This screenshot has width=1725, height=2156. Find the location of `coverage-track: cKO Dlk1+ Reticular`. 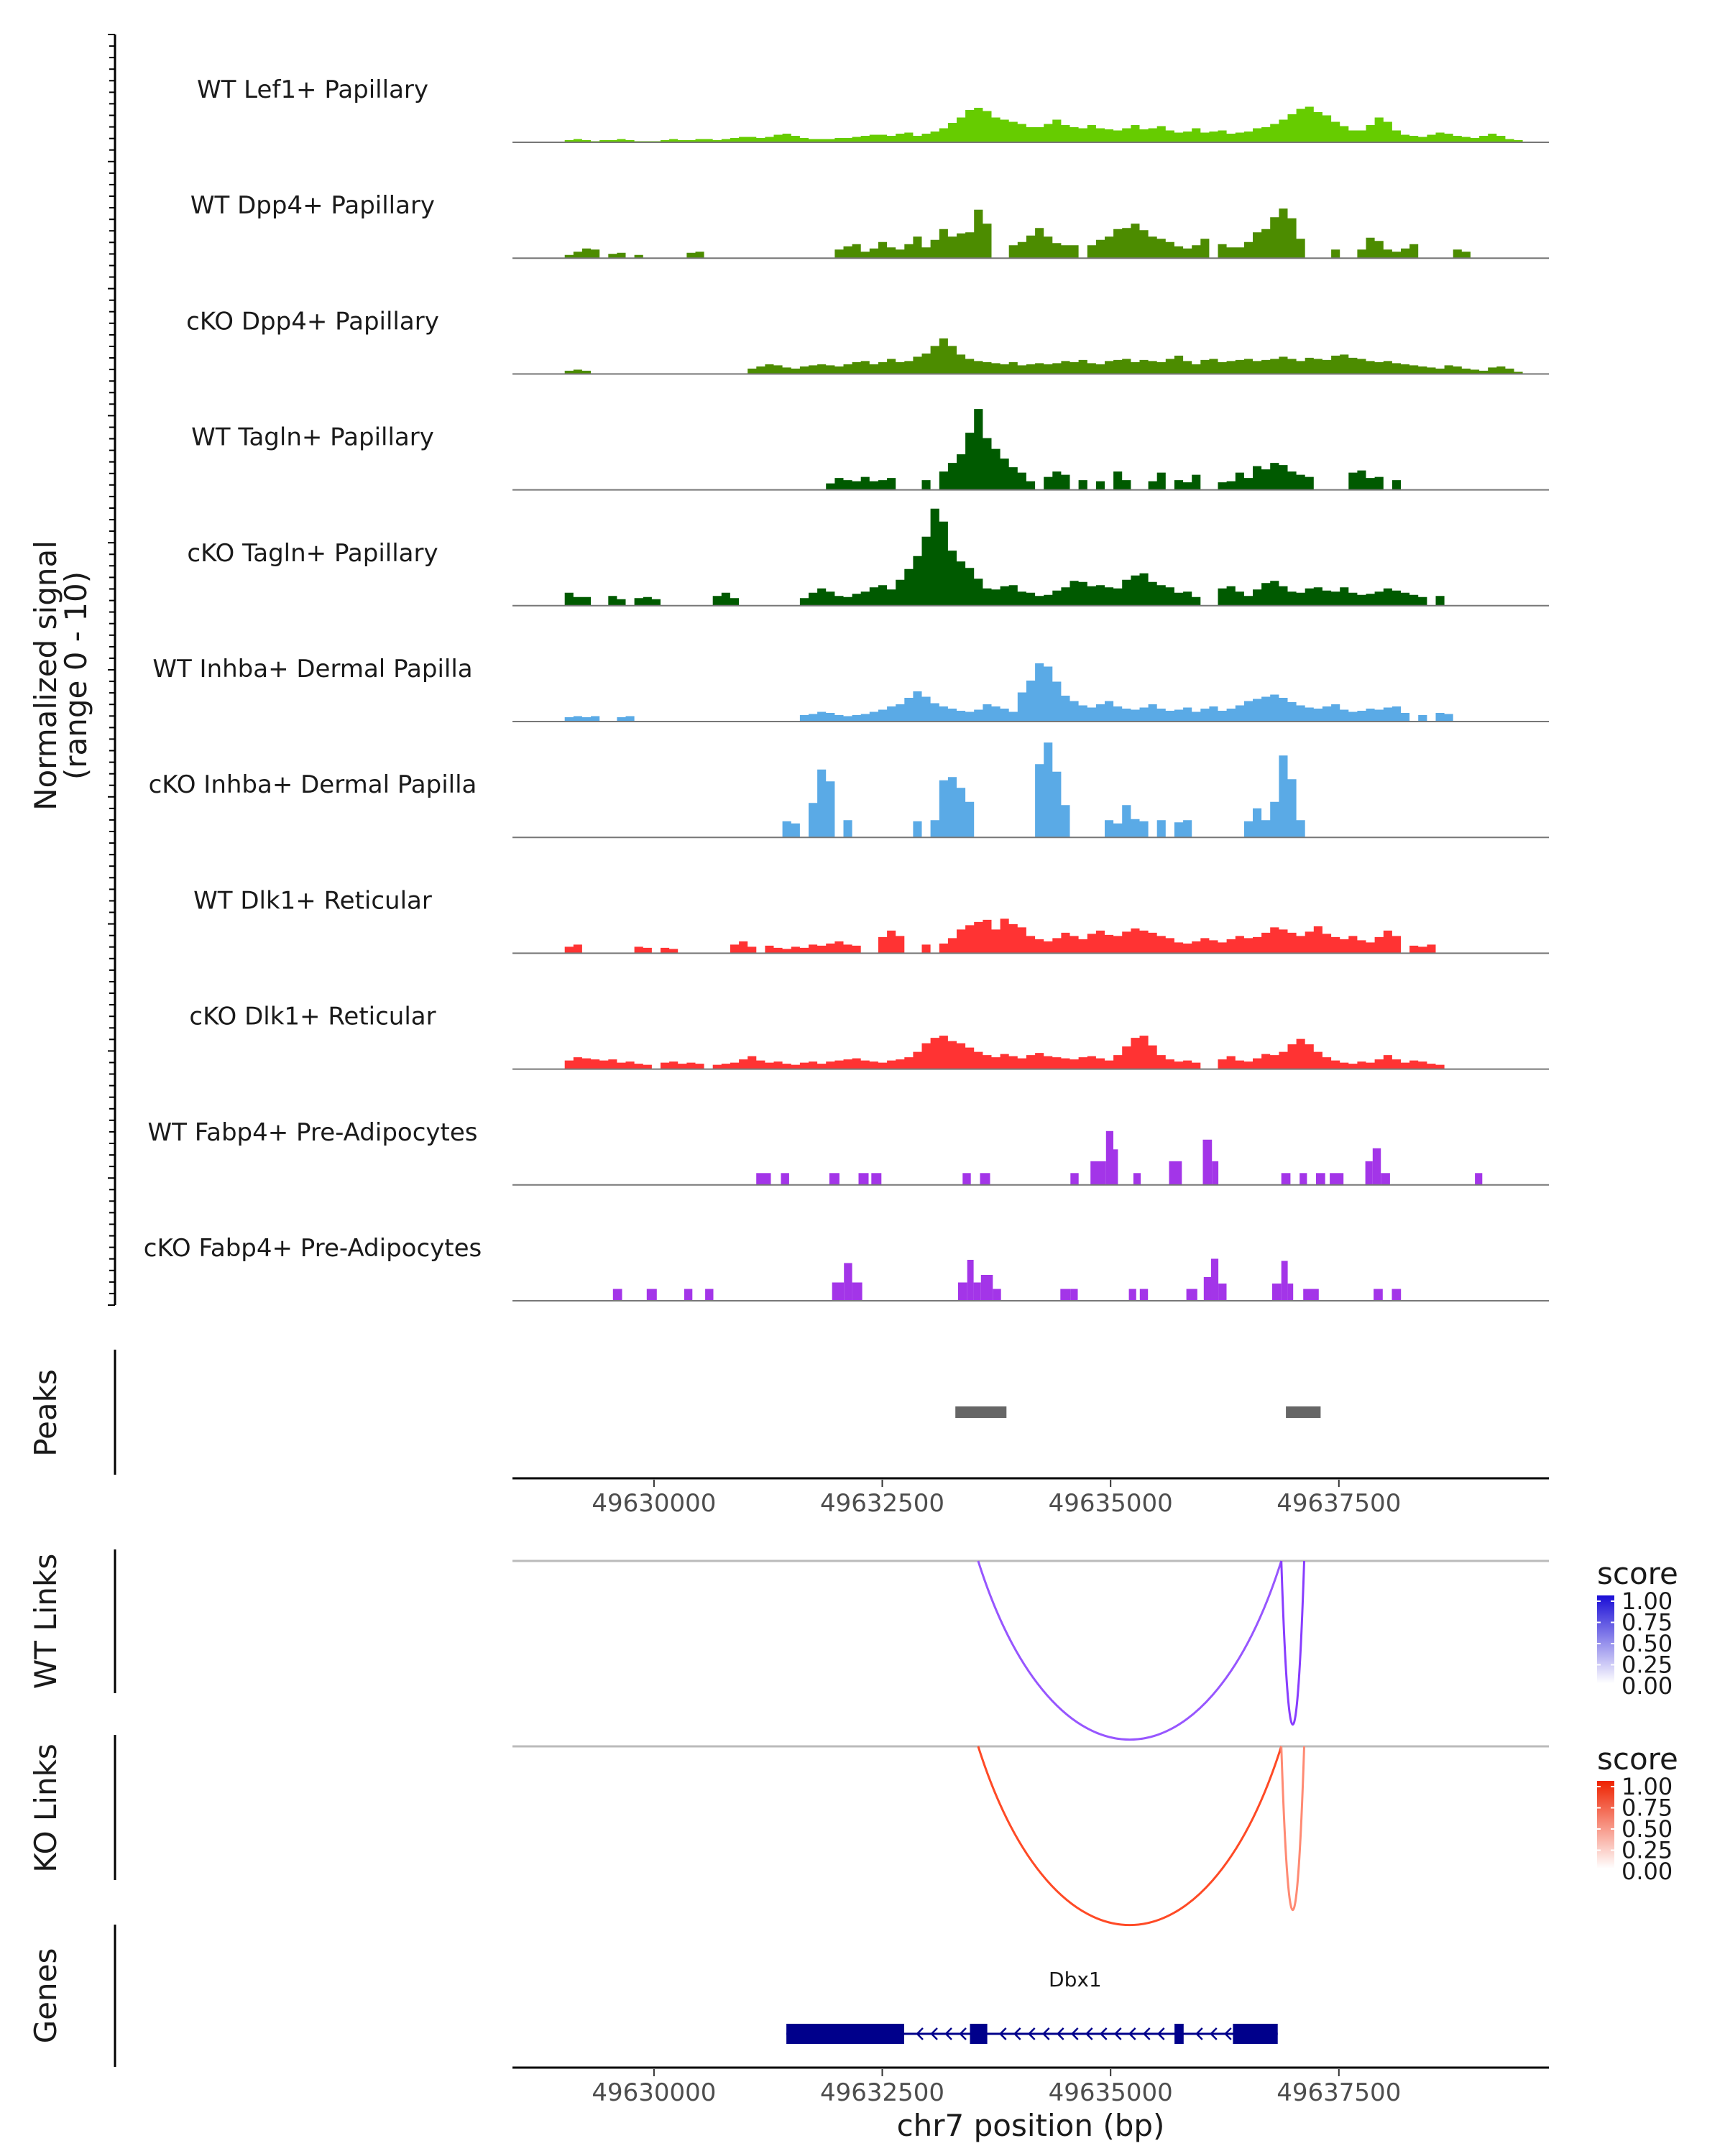

coverage-track: cKO Dlk1+ Reticular is located at coordinates (869, 1036).